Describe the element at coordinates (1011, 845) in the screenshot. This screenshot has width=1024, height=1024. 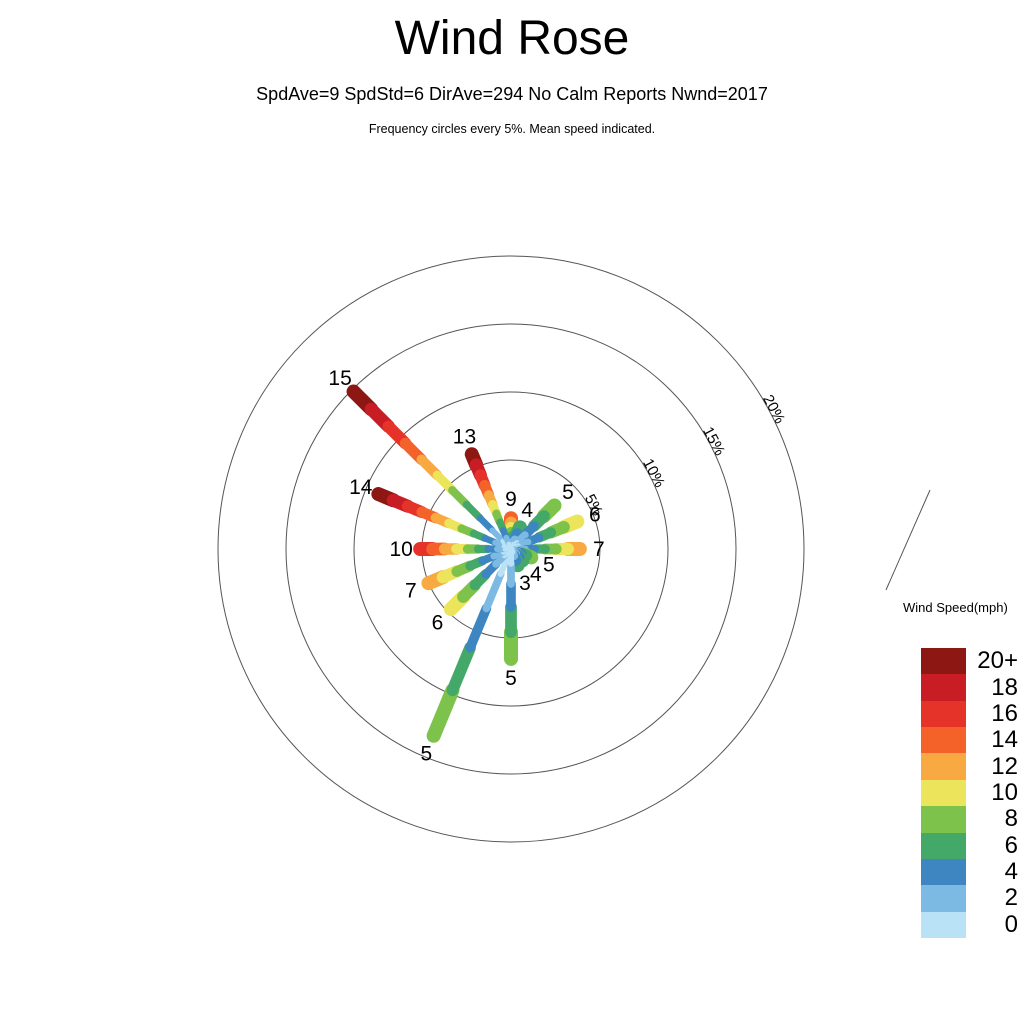
I see `legend-label-6: 6` at that location.